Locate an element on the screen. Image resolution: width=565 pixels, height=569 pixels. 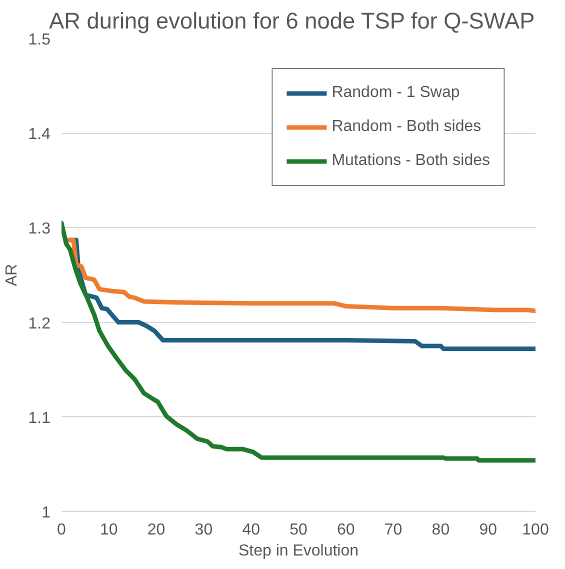
y-tick-label: 1.4 is located at coordinates (39, 135).